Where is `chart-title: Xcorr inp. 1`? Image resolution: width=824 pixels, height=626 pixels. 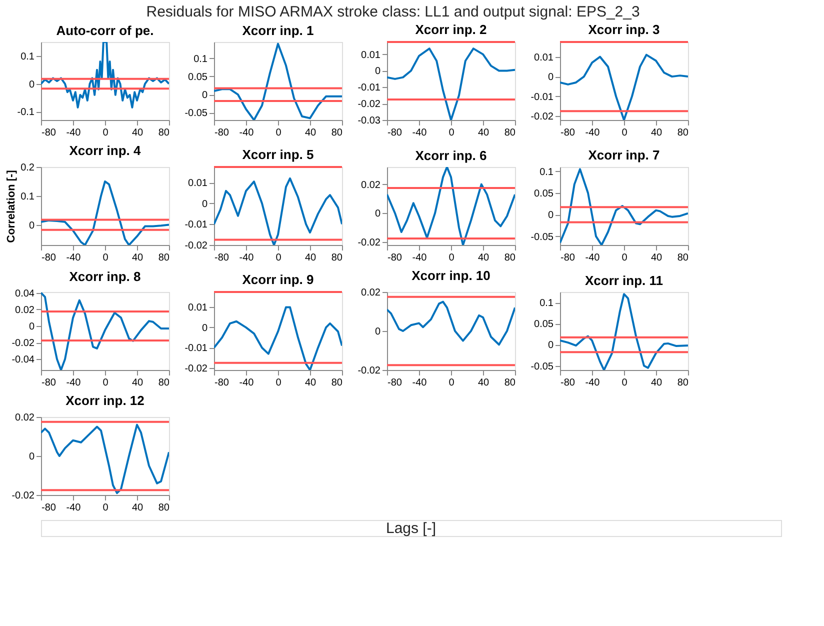 chart-title: Xcorr inp. 1 is located at coordinates (278, 30).